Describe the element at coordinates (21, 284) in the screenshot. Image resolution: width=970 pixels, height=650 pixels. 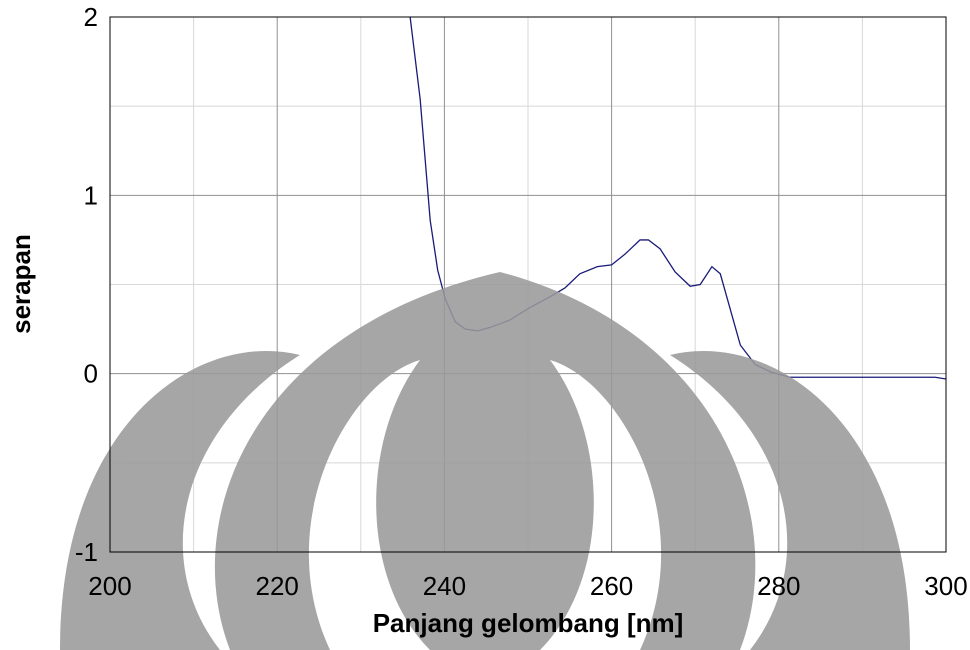
I see `y-axis-label: serapan` at that location.